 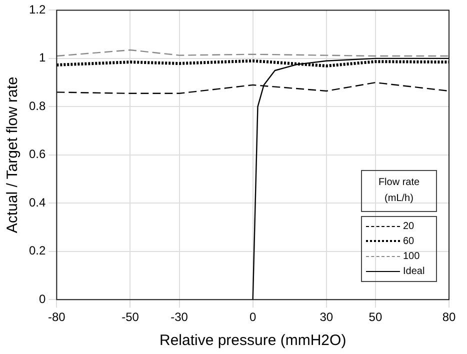 What do you see at coordinates (408, 241) in the screenshot?
I see `legend-label: 60` at bounding box center [408, 241].